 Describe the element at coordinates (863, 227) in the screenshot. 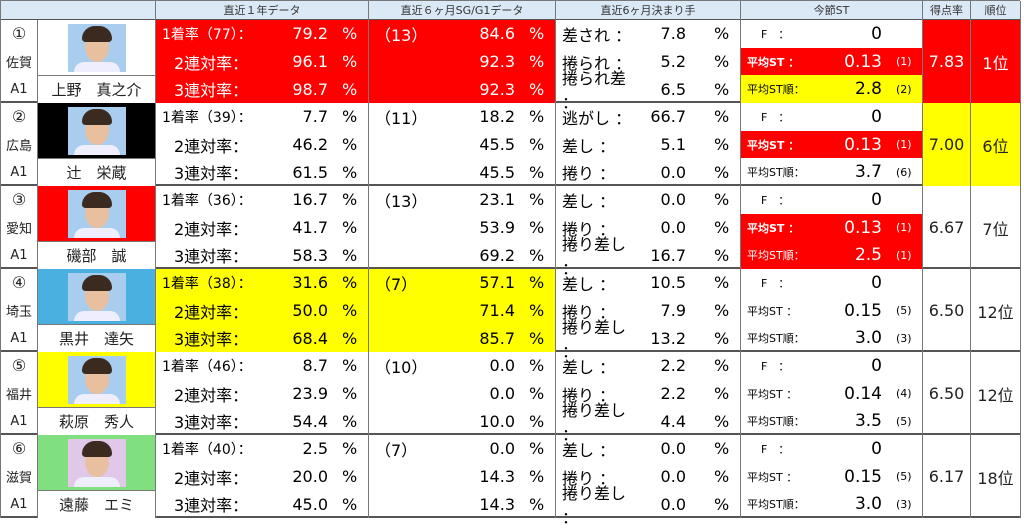

I see `value: 0.13` at that location.